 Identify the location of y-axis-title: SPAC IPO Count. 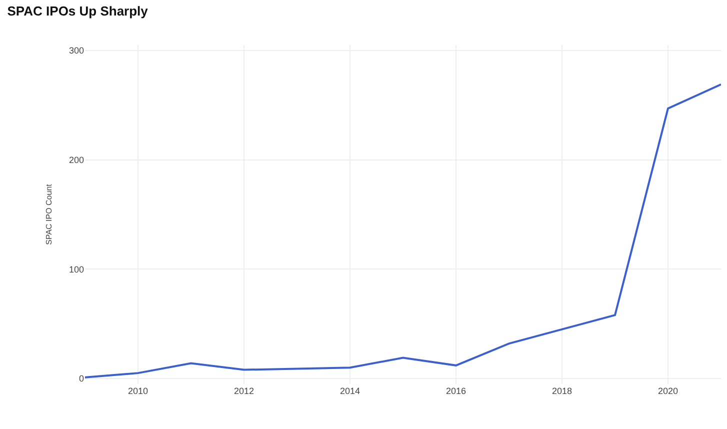
(49, 214).